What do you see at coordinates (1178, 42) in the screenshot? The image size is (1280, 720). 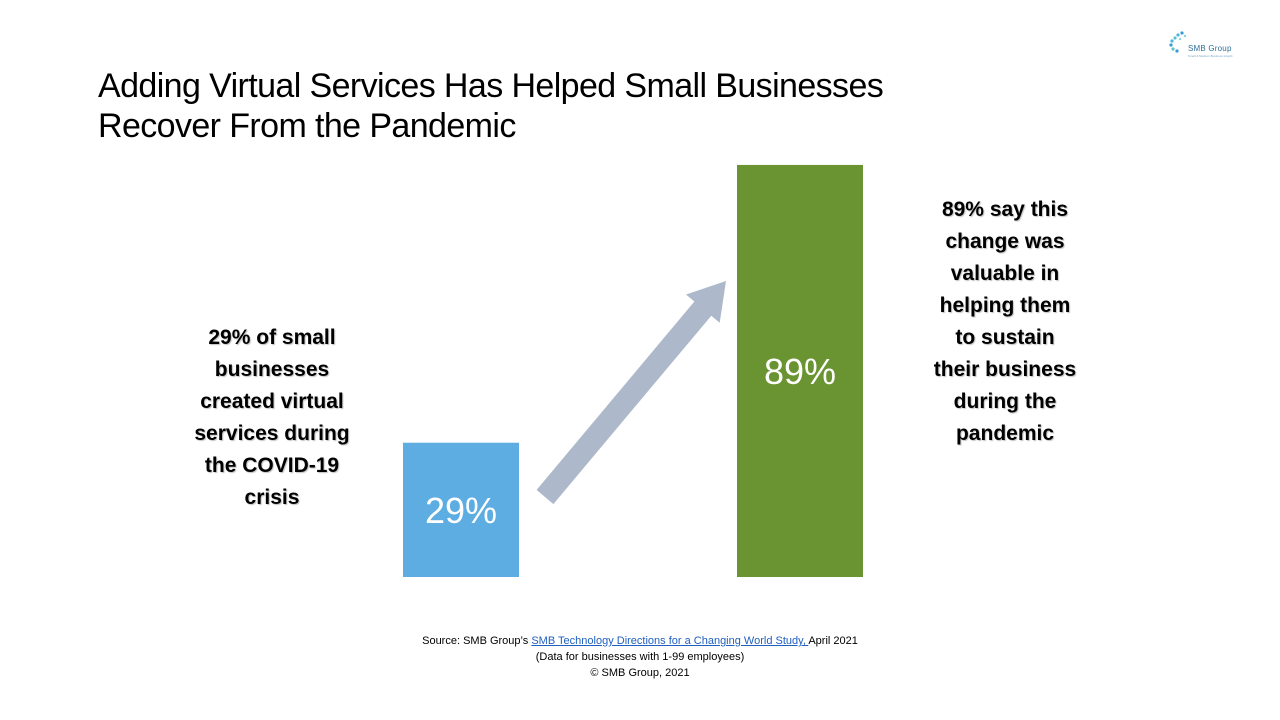 I see `logo-dots-icon` at bounding box center [1178, 42].